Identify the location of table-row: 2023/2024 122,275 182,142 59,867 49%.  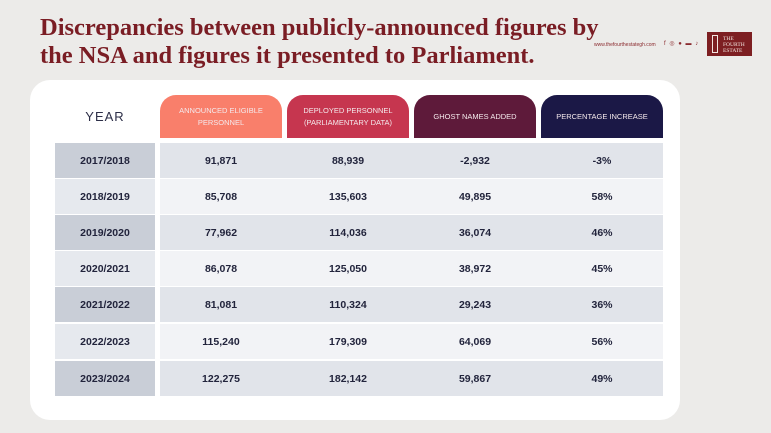
(359, 378).